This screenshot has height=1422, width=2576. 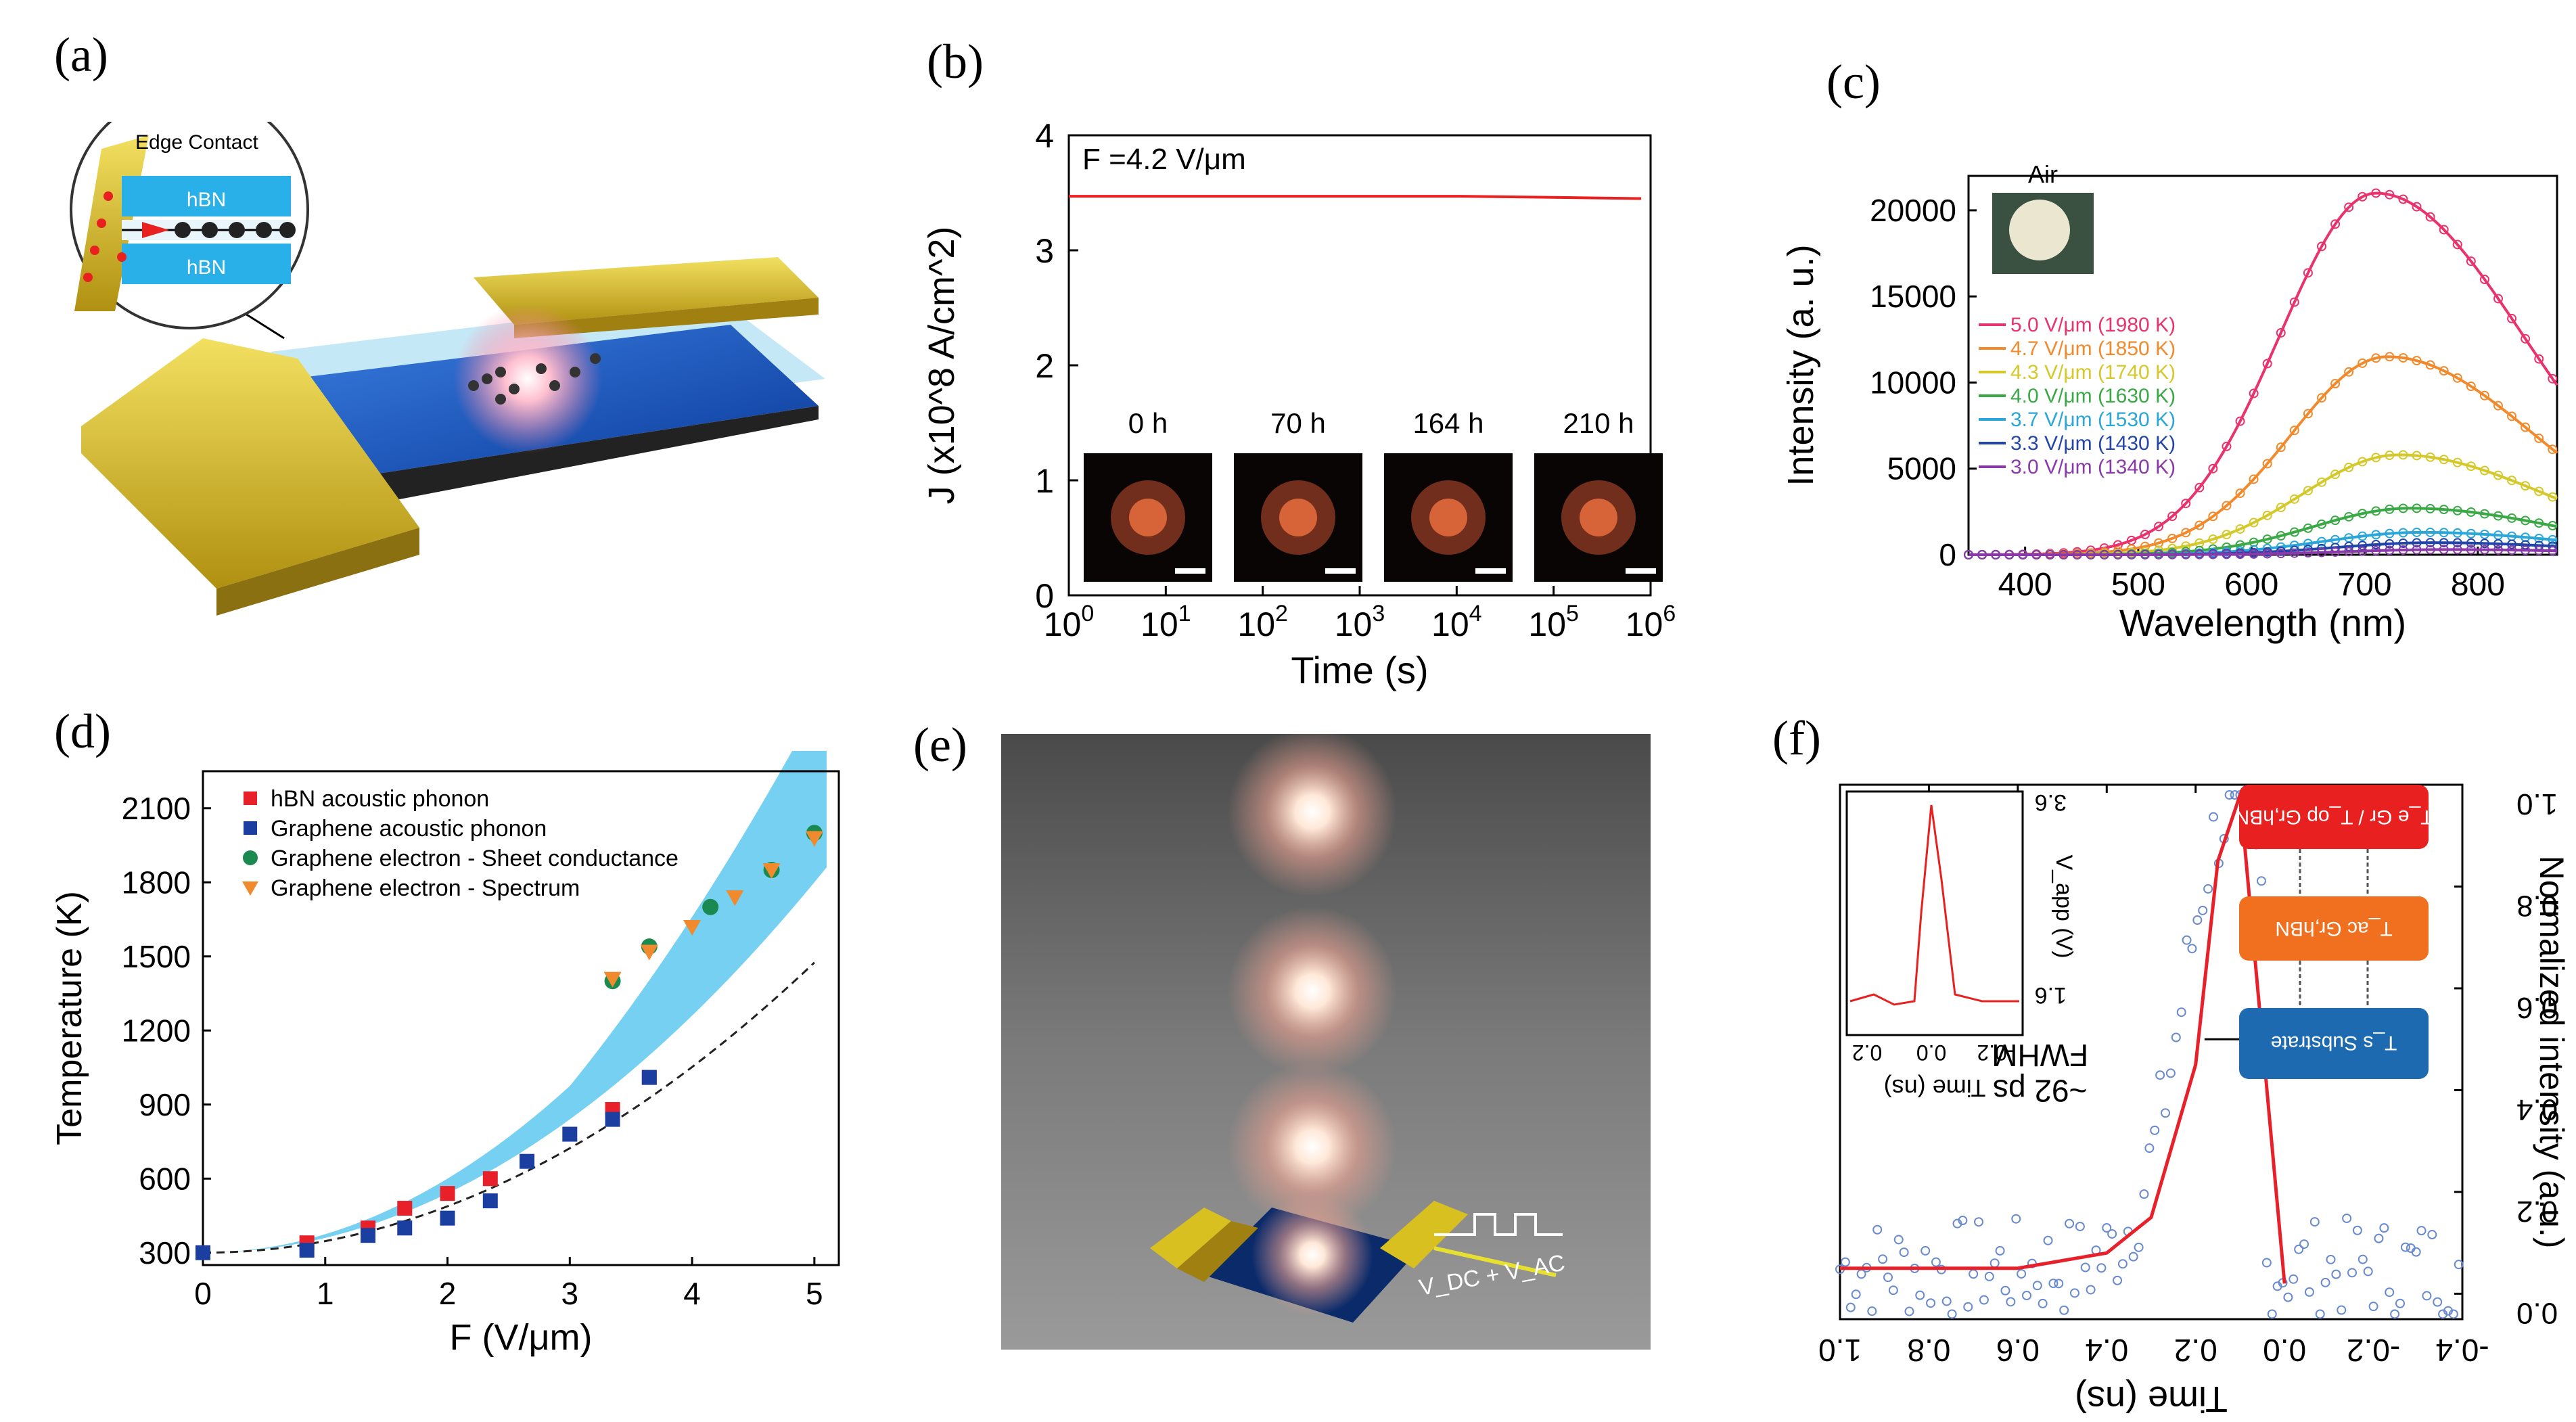 What do you see at coordinates (1796, 738) in the screenshot?
I see `panel-label-f: (f)` at bounding box center [1796, 738].